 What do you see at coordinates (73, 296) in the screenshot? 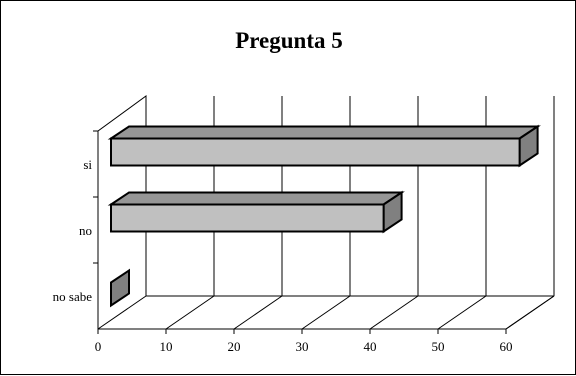
I see `y-tick-label-2: no sabe` at bounding box center [73, 296].